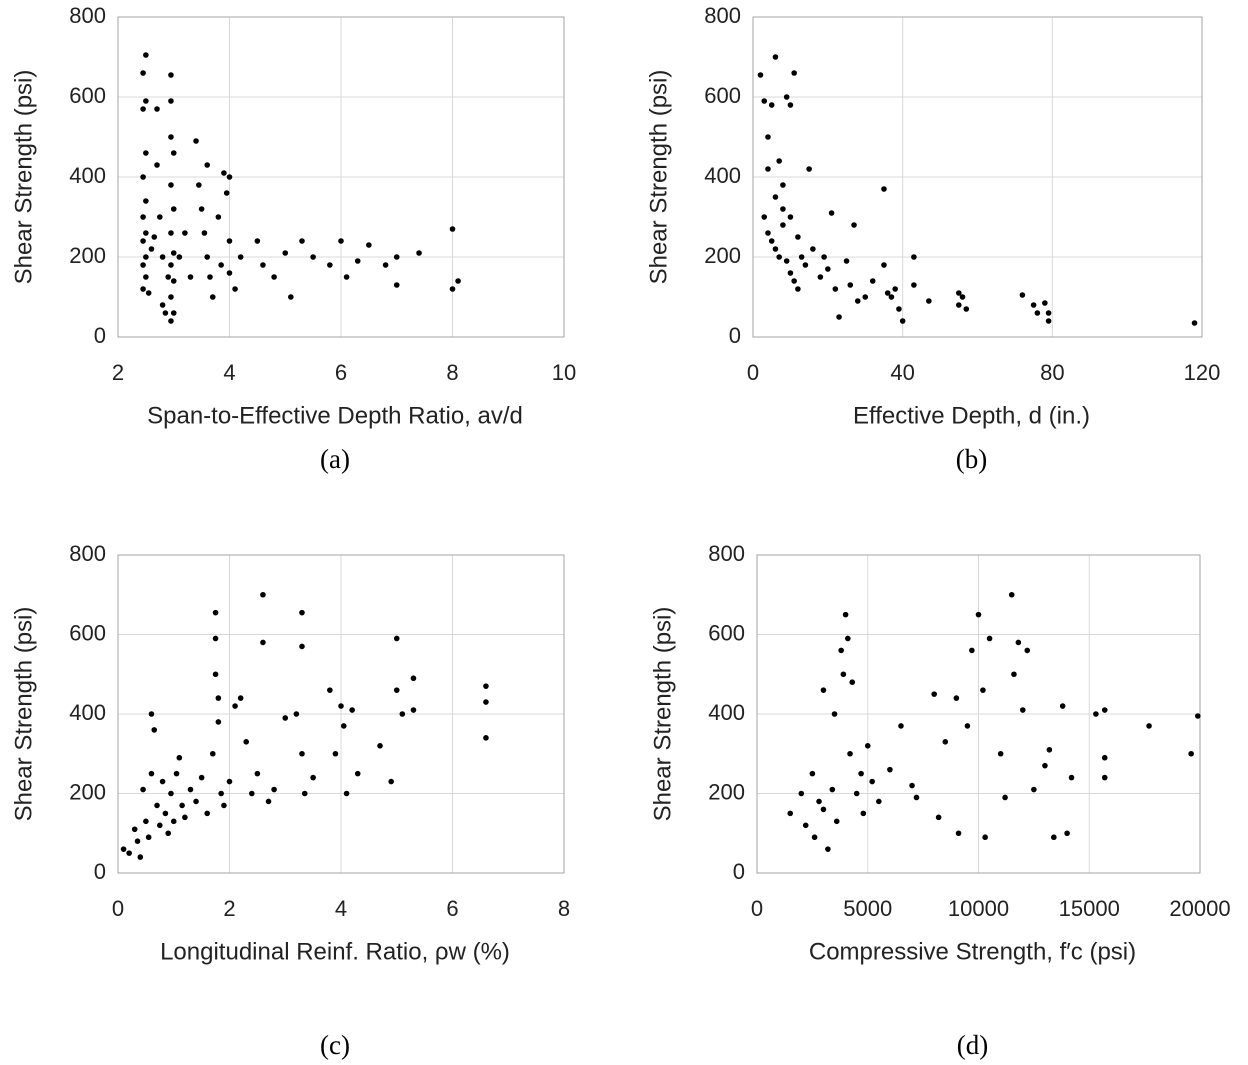  I want to click on y-axis-label: Shear Strength (psi), so click(23, 714).